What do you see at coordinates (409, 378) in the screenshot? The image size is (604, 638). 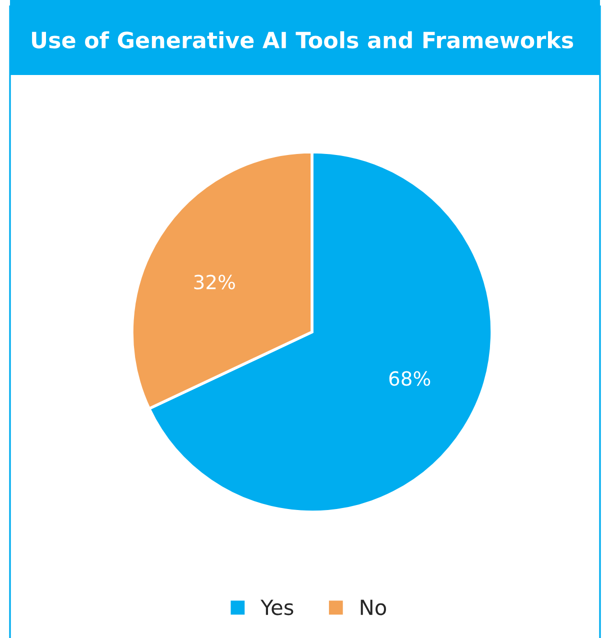 I see `data-label: 68%` at bounding box center [409, 378].